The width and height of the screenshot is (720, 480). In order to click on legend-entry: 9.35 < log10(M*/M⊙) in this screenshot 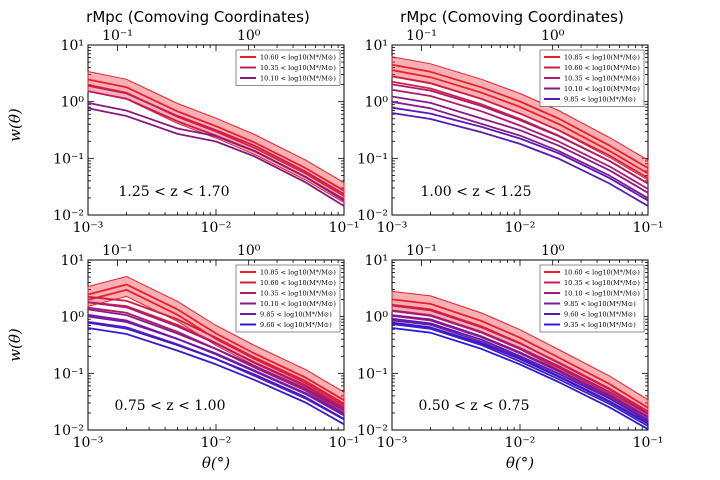, I will do `click(600, 325)`.